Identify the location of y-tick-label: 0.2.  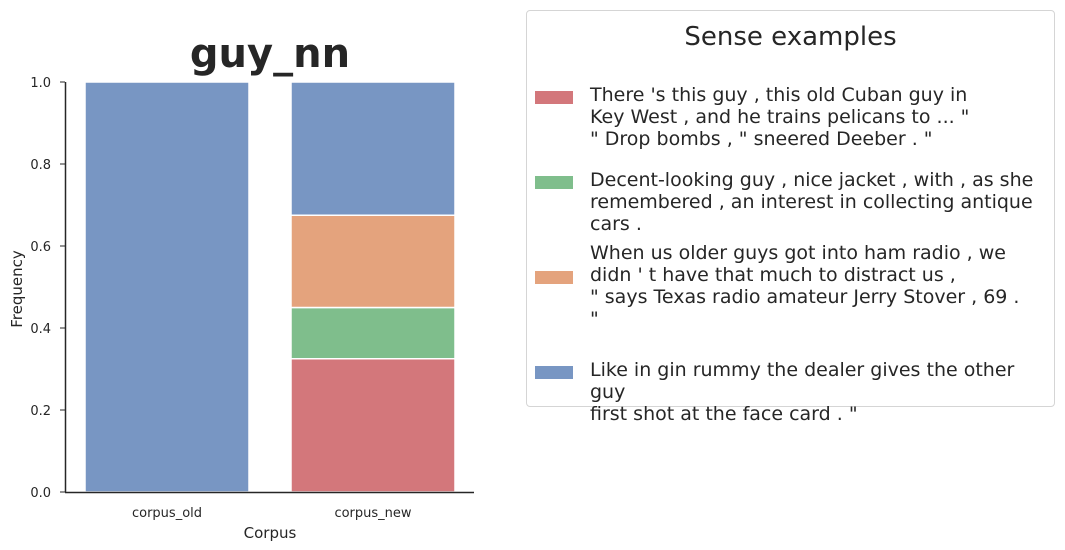
(40, 411).